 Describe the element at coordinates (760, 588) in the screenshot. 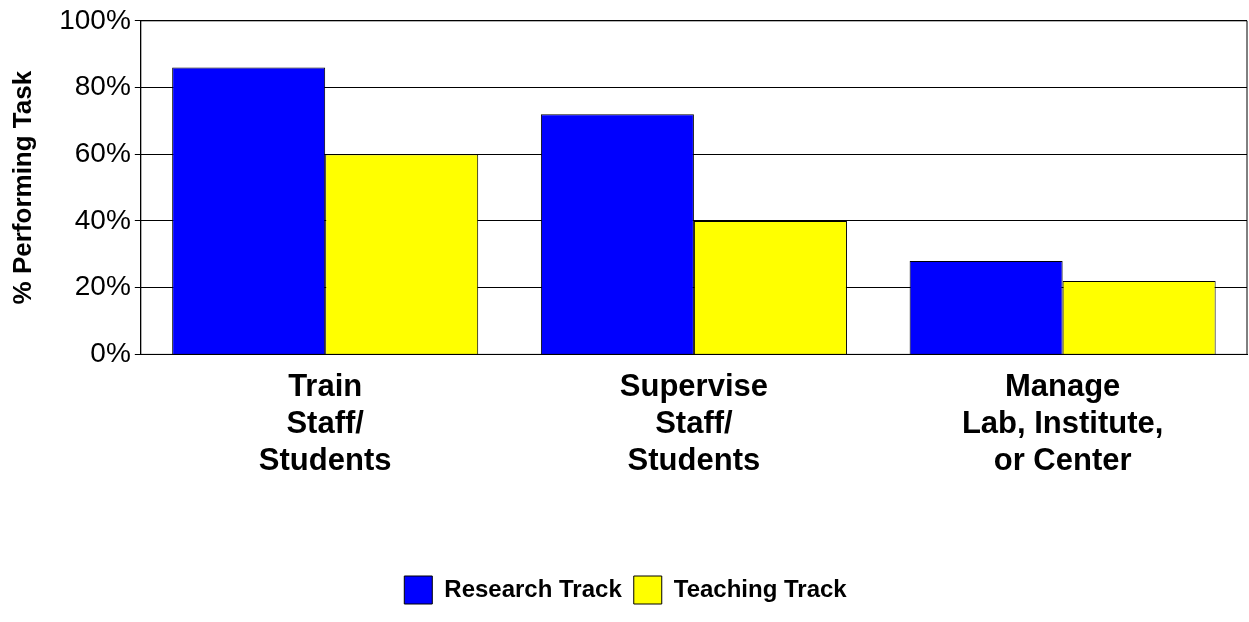

I see `legend-label: Teaching Track` at that location.